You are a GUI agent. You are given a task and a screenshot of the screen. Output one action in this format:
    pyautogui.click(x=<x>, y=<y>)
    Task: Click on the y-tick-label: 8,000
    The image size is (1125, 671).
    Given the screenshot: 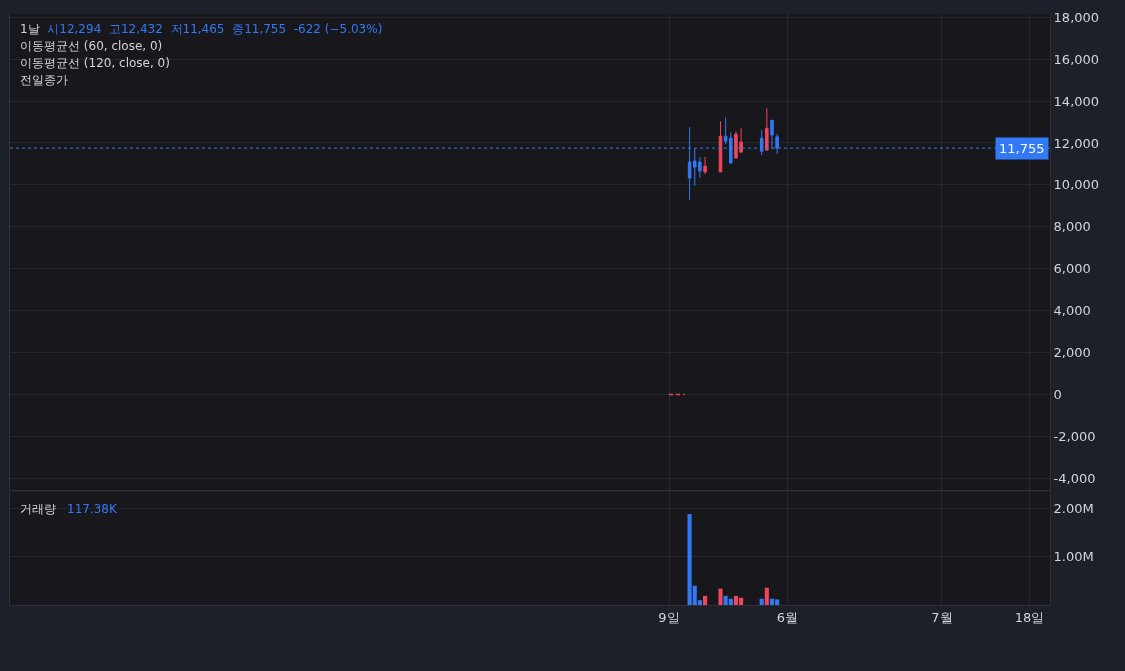 What is the action you would take?
    pyautogui.click(x=1072, y=227)
    